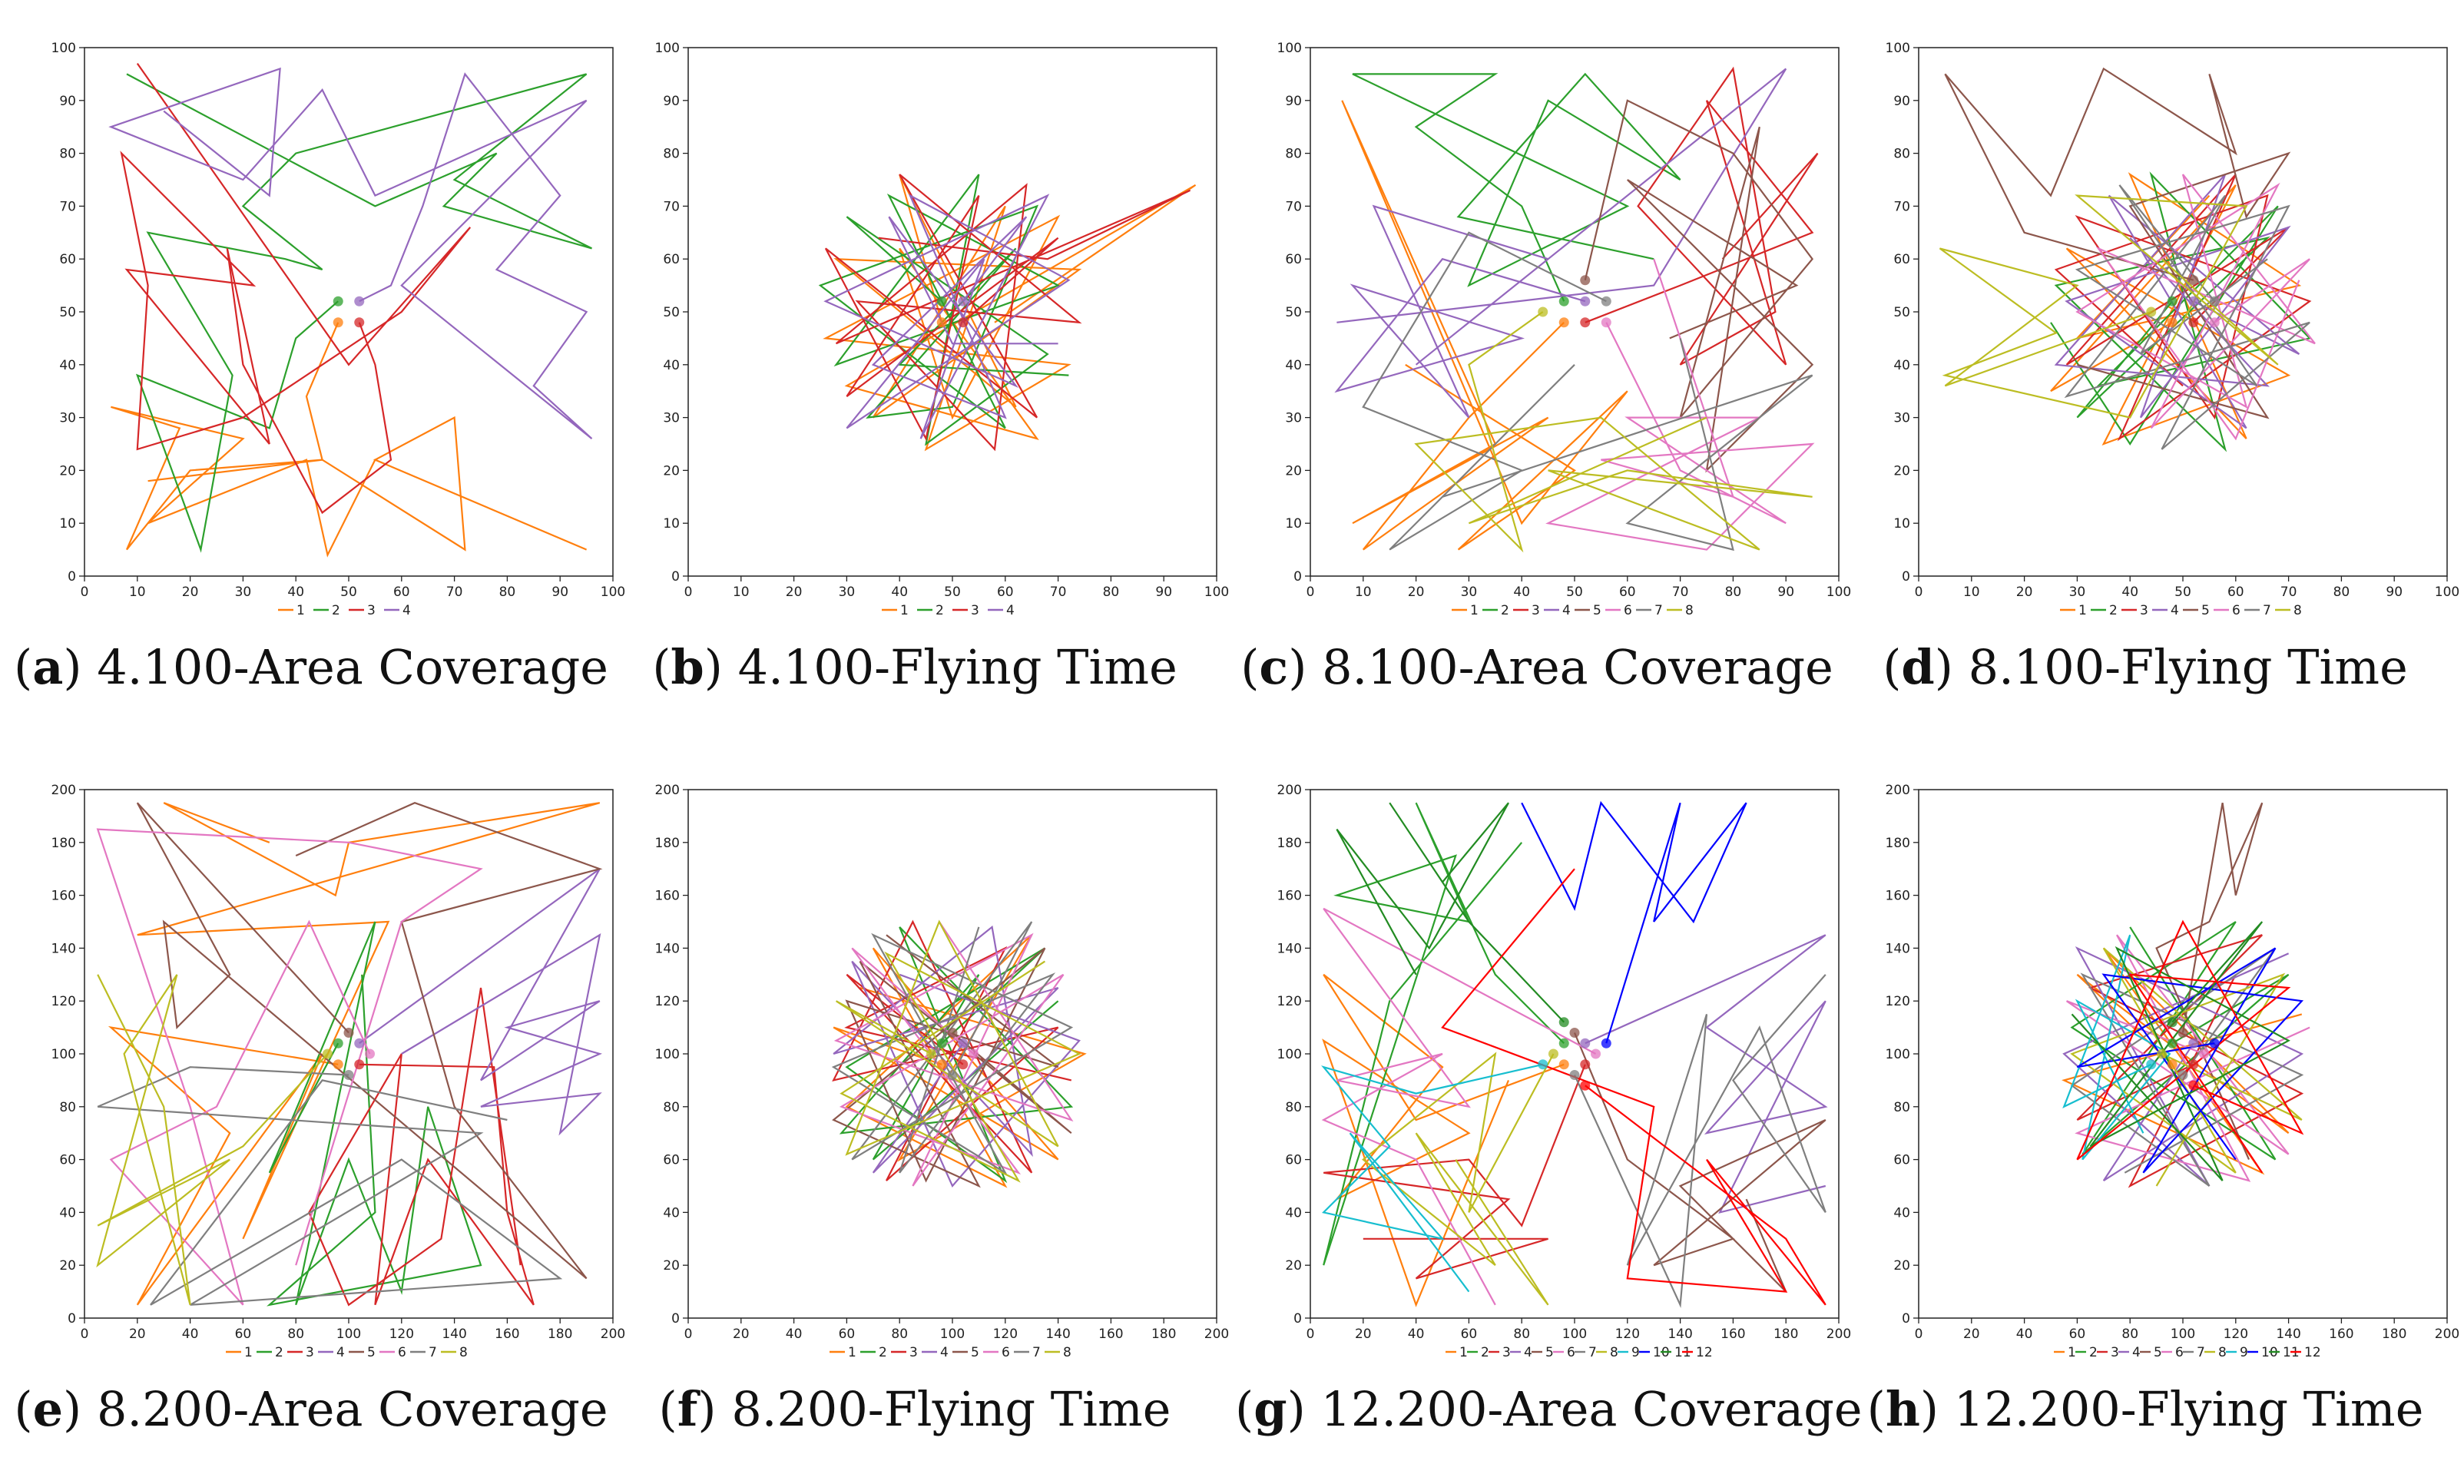 This screenshot has width=2464, height=1484. I want to click on x-tick-label: 90, so click(559, 592).